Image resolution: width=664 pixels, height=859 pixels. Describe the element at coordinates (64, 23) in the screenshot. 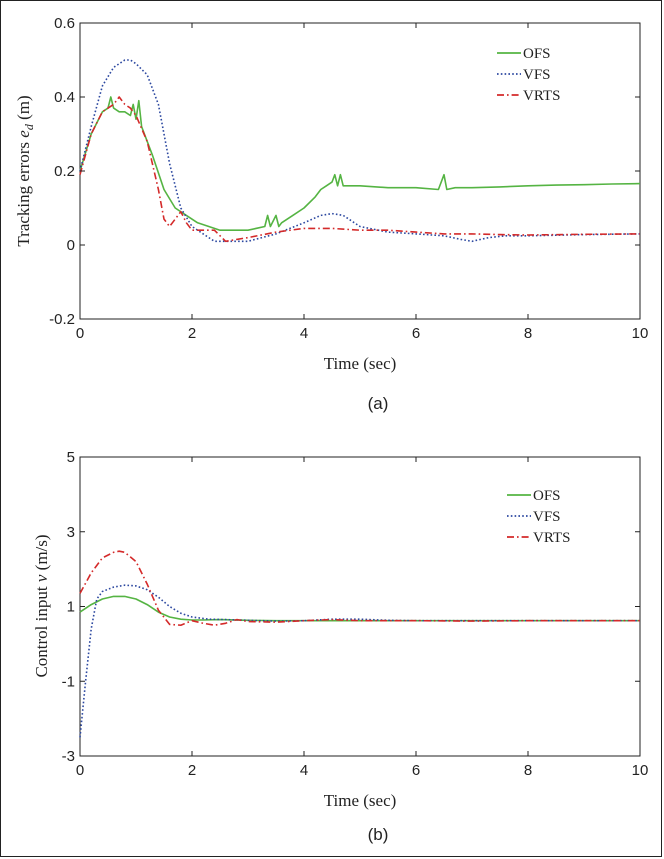

I see `y-tick-label: 0.6` at that location.